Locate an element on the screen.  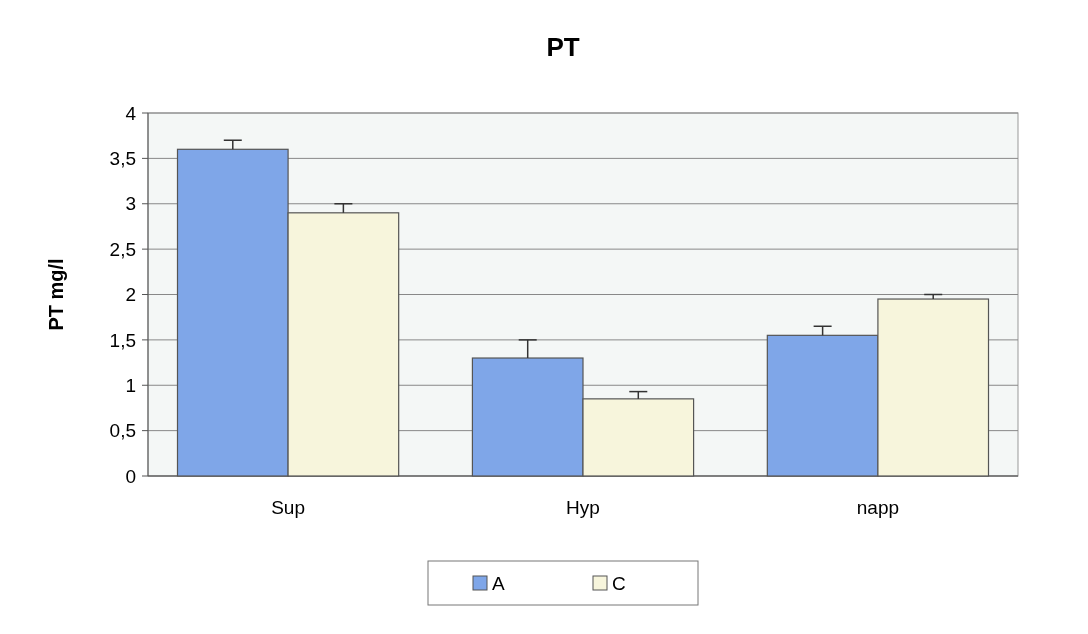
x-tick-label: Hyp is located at coordinates (583, 507).